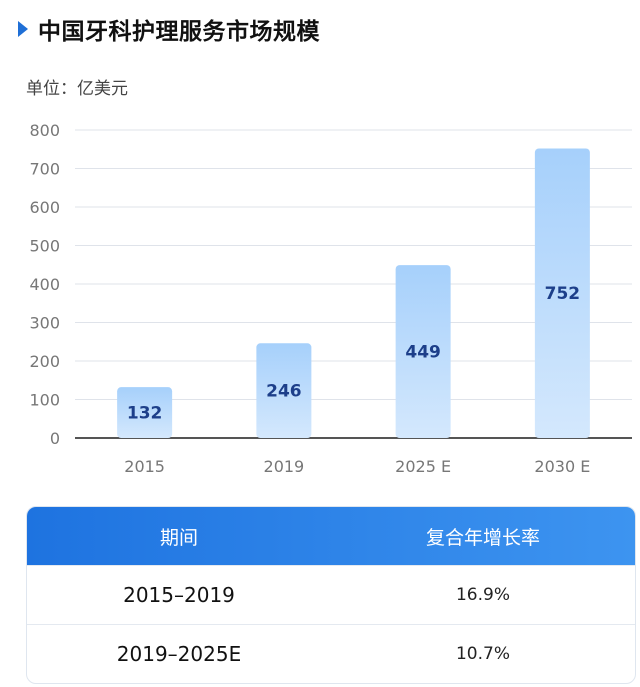 The width and height of the screenshot is (640, 687). I want to click on y-tick-label: 300, so click(44, 323).